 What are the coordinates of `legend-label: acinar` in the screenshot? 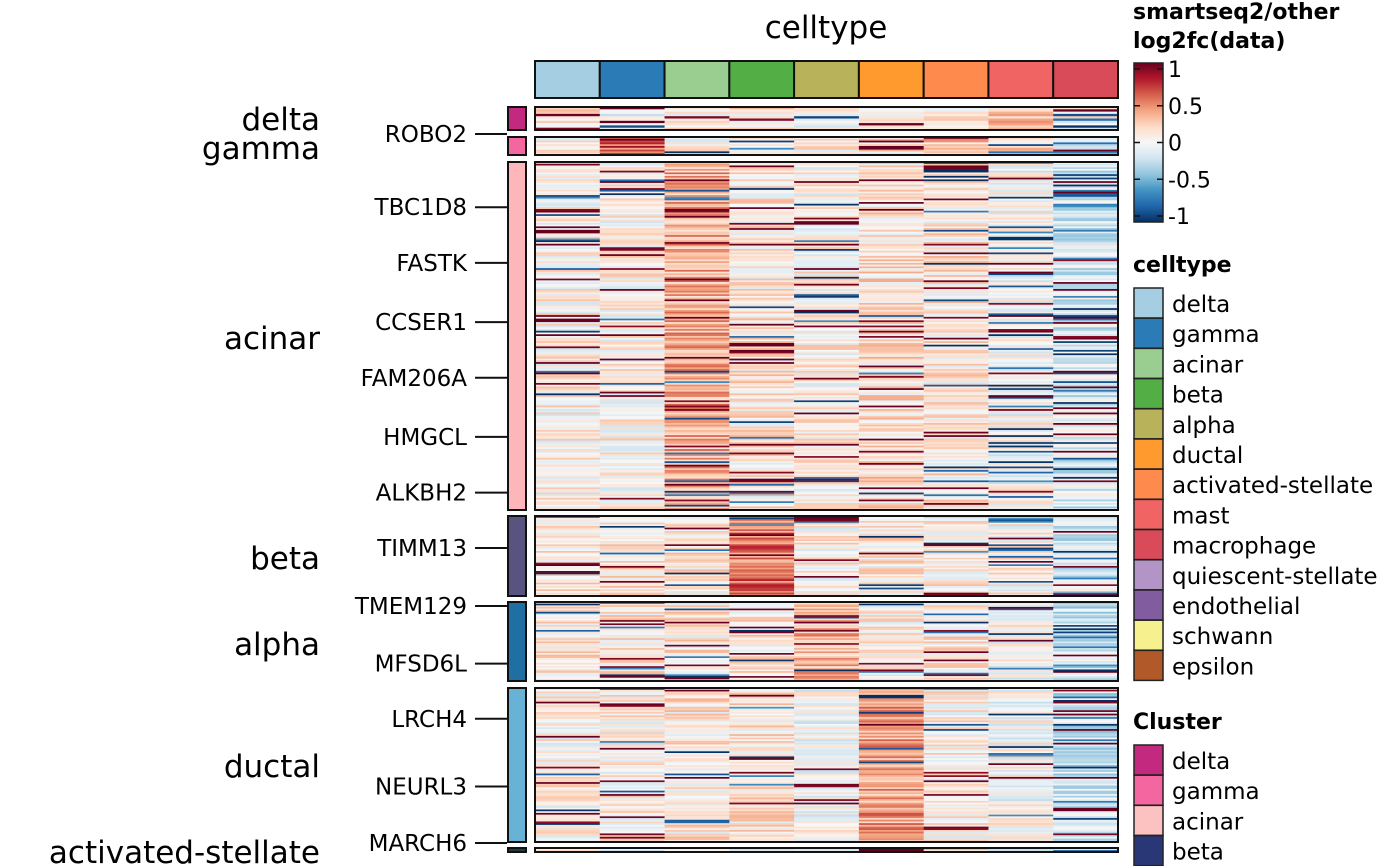 It's located at (1208, 365).